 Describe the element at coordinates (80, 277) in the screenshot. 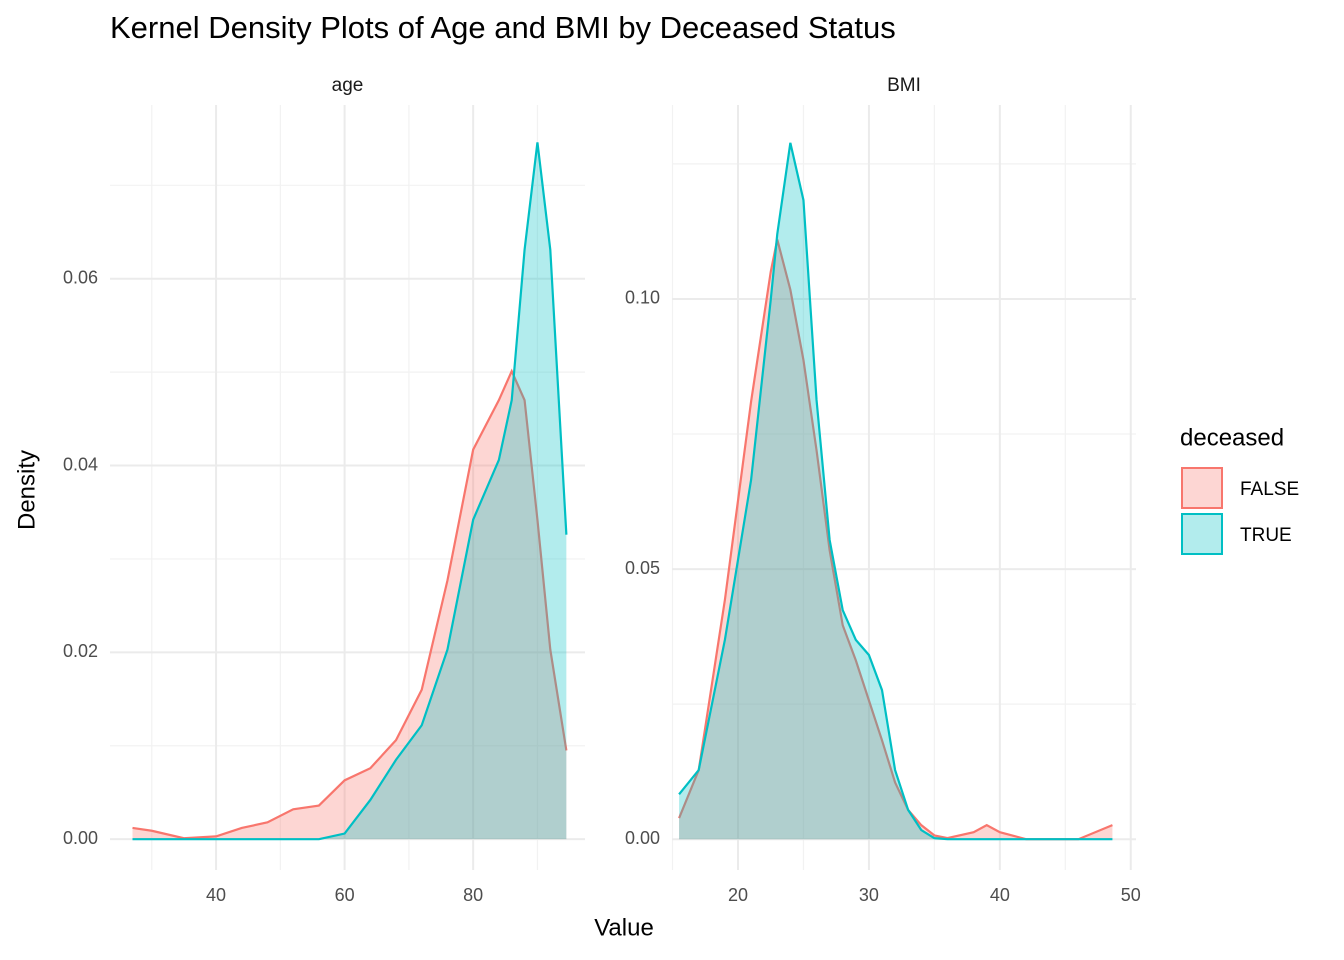

I see `y-tick-label: 0.06` at that location.